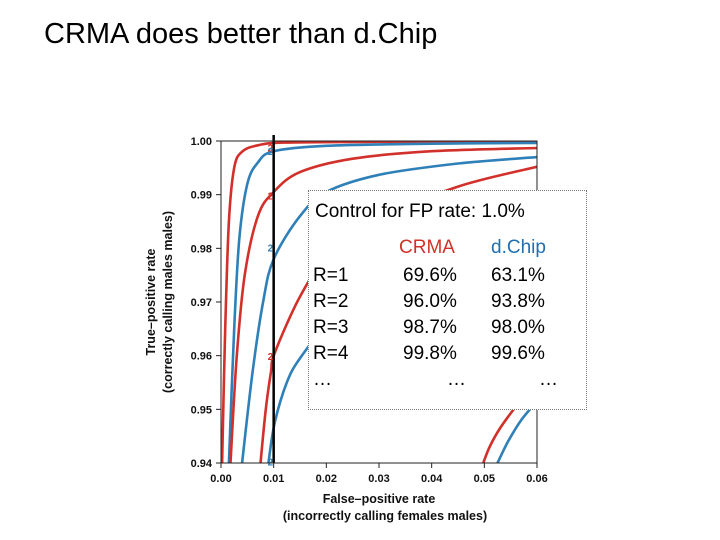 The width and height of the screenshot is (720, 540). What do you see at coordinates (331, 353) in the screenshot?
I see `row-r4-label: R=4` at bounding box center [331, 353].